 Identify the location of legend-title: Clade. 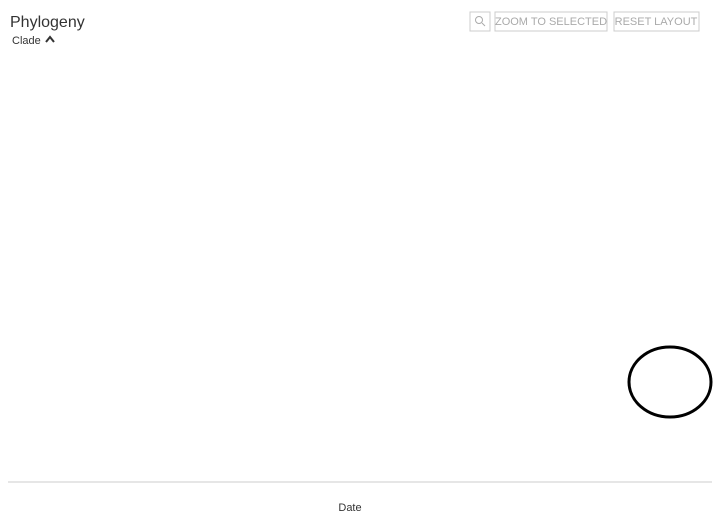
(26, 41).